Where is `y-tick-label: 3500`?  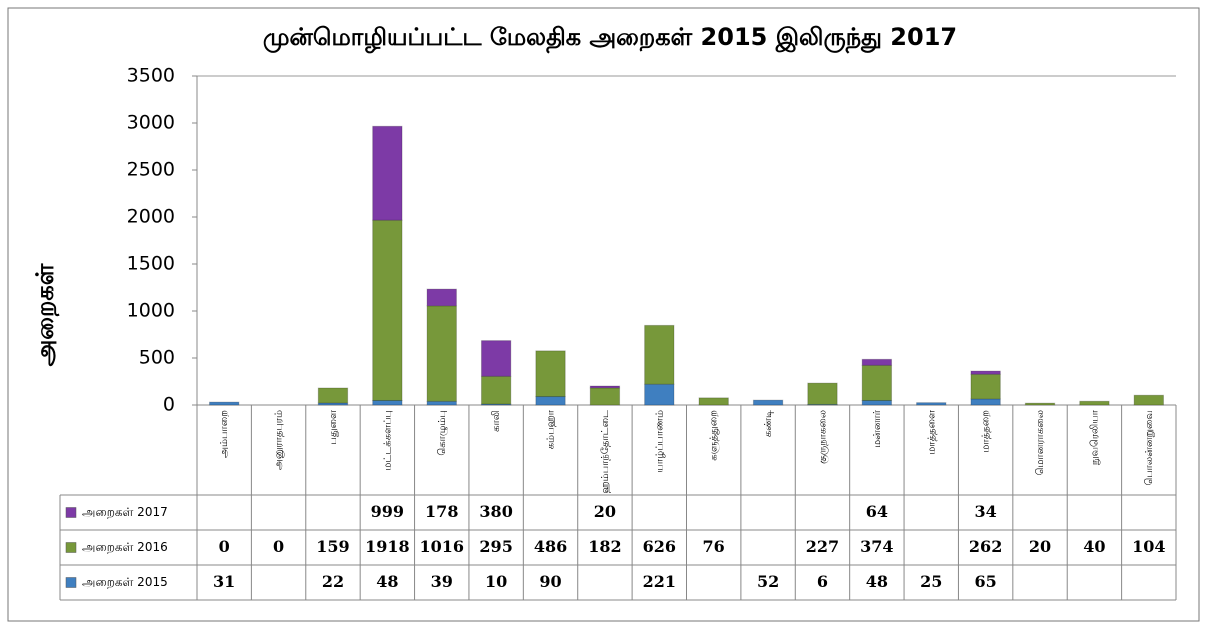 y-tick-label: 3500 is located at coordinates (151, 76).